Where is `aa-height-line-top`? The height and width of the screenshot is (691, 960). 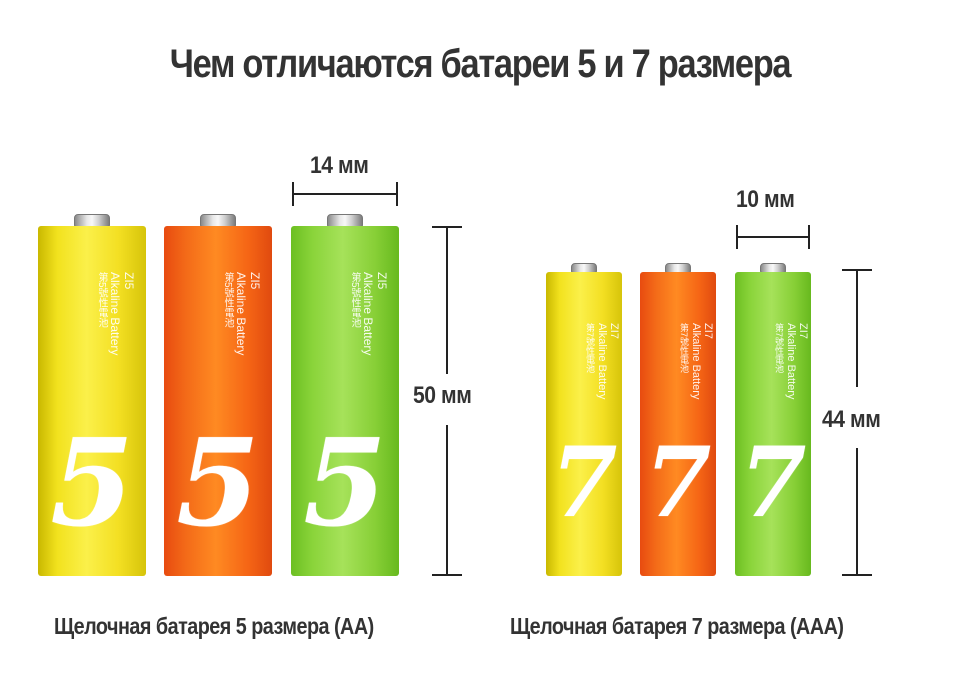 aa-height-line-top is located at coordinates (447, 300).